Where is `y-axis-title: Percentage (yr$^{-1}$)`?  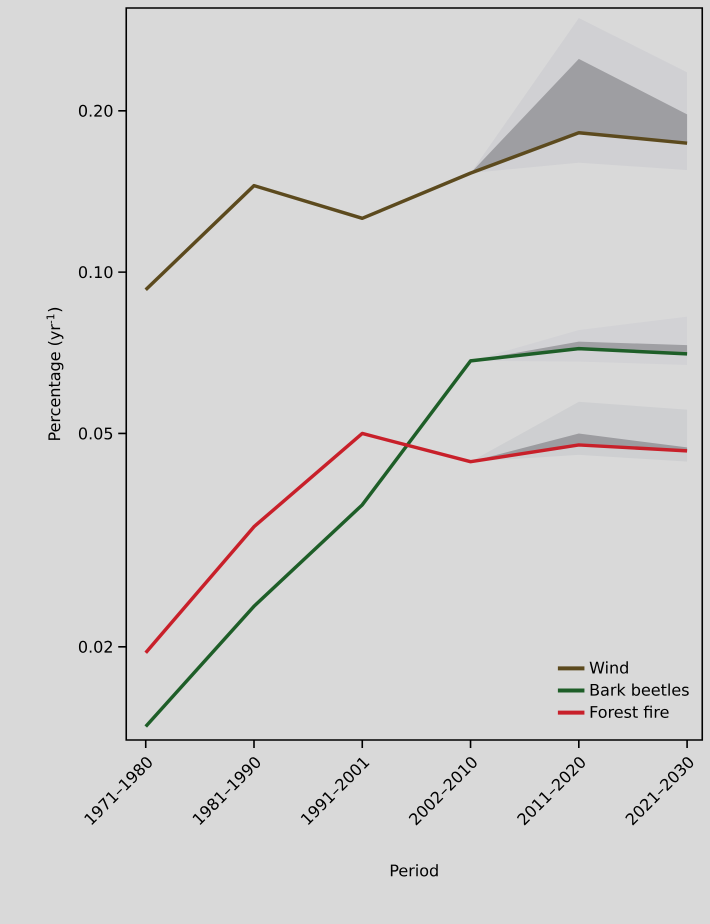
y-axis-title: Percentage (yr$^{-1}$) is located at coordinates (55, 374).